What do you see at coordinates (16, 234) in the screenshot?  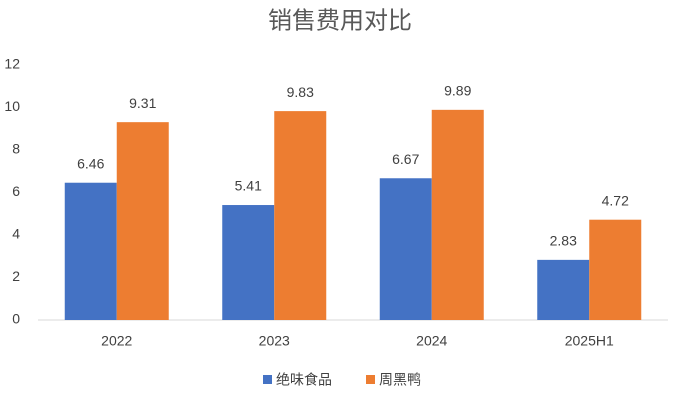 I see `y-tick-label: 4` at bounding box center [16, 234].